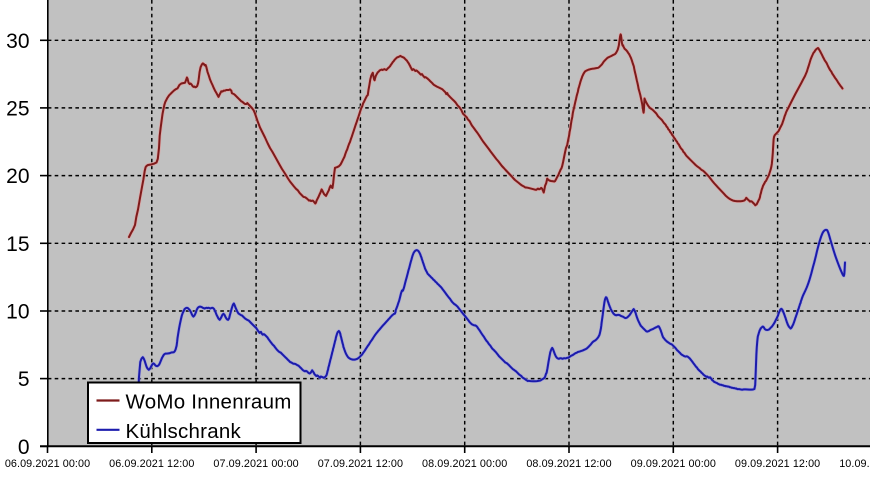 The image size is (870, 480). Describe the element at coordinates (17, 41) in the screenshot. I see `svg-text: 30` at that location.